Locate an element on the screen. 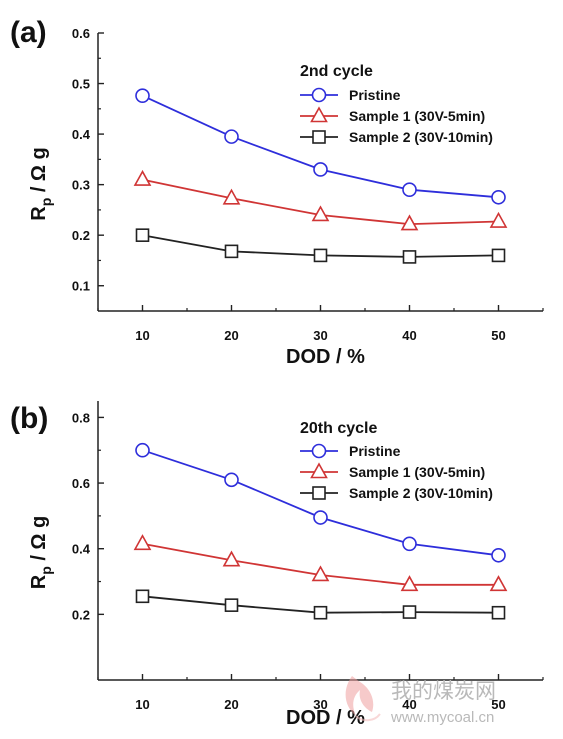  y-tick-label: 0.8 is located at coordinates (81, 417).